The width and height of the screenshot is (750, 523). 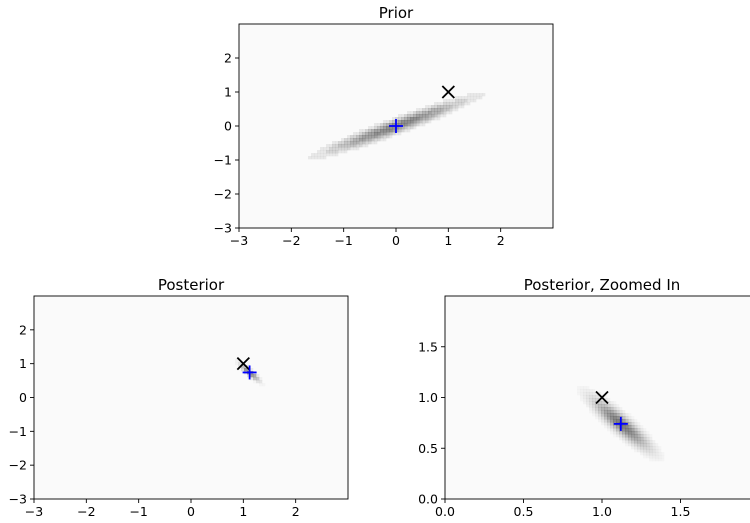 What do you see at coordinates (428, 397) in the screenshot?
I see `y-tick-label: 1.0` at bounding box center [428, 397].